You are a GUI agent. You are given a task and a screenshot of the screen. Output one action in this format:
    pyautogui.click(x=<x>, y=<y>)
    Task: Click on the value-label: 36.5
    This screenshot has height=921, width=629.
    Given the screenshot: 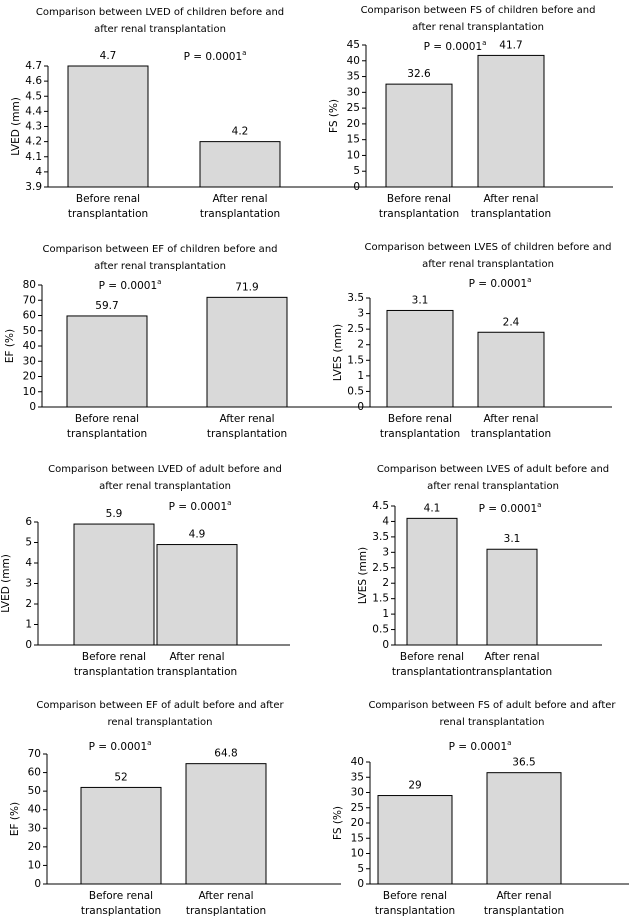 What is the action you would take?
    pyautogui.click(x=523, y=763)
    